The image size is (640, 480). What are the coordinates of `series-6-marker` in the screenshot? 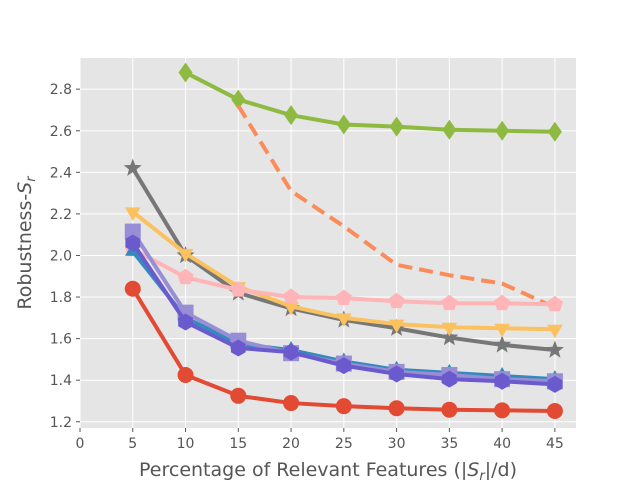 It's located at (132, 231).